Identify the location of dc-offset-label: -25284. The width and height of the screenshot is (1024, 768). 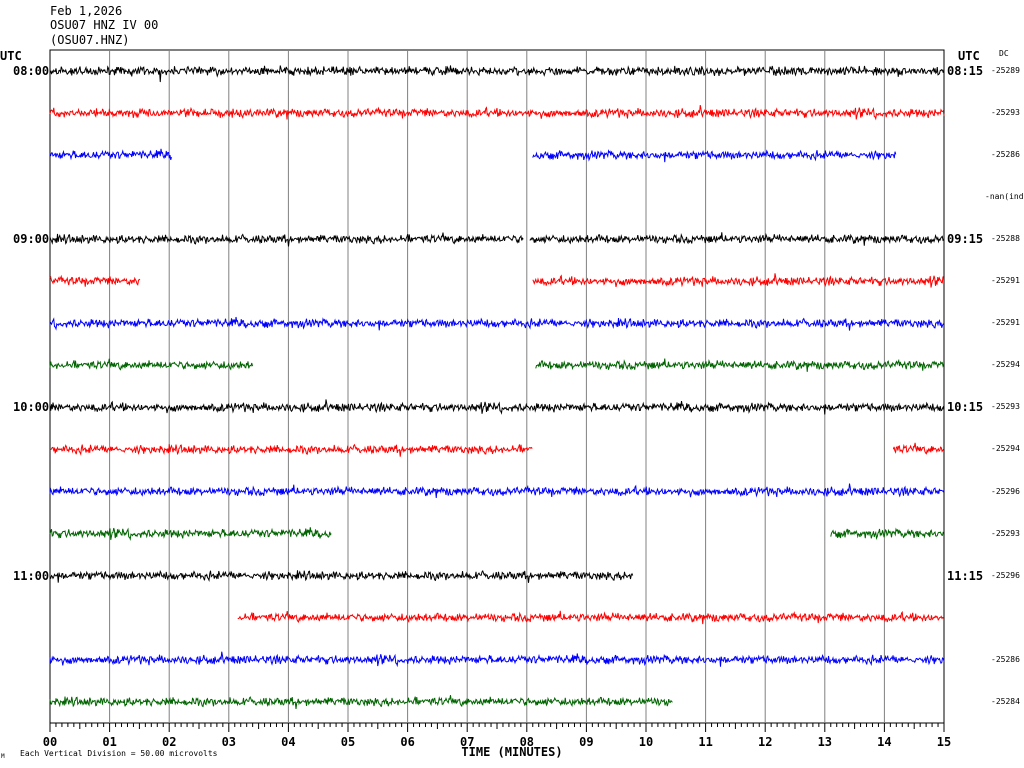
(1005, 701).